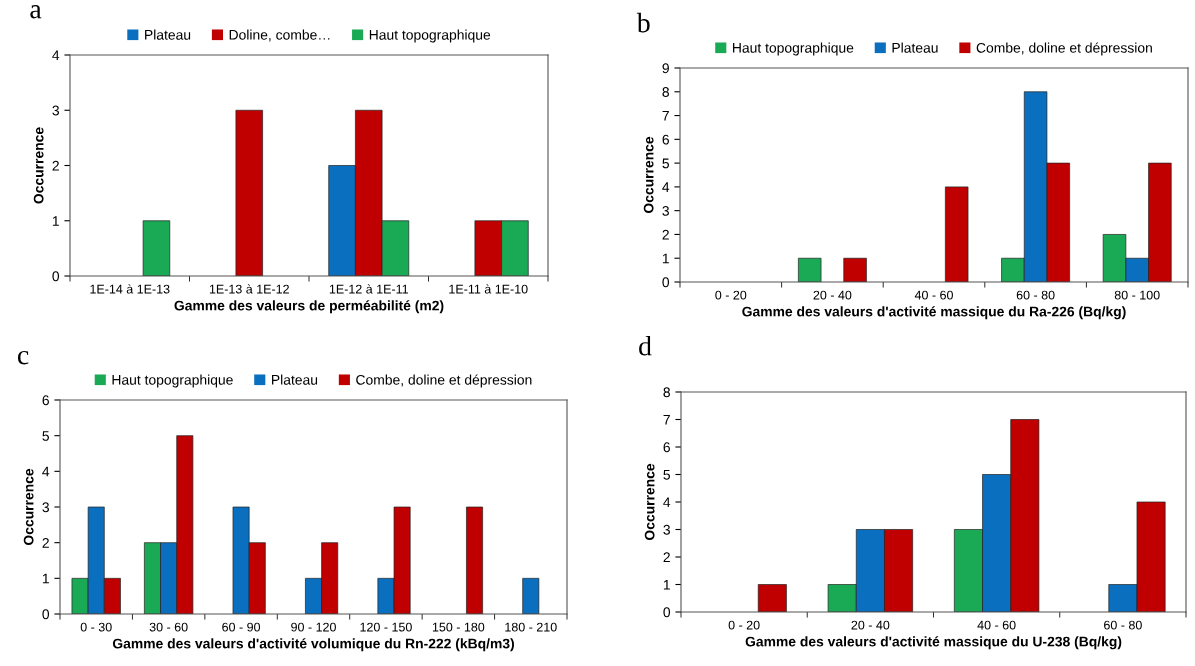 Image resolution: width=1195 pixels, height=666 pixels. Describe the element at coordinates (96, 627) in the screenshot. I see `x-tick-label: 0 - 30` at that location.